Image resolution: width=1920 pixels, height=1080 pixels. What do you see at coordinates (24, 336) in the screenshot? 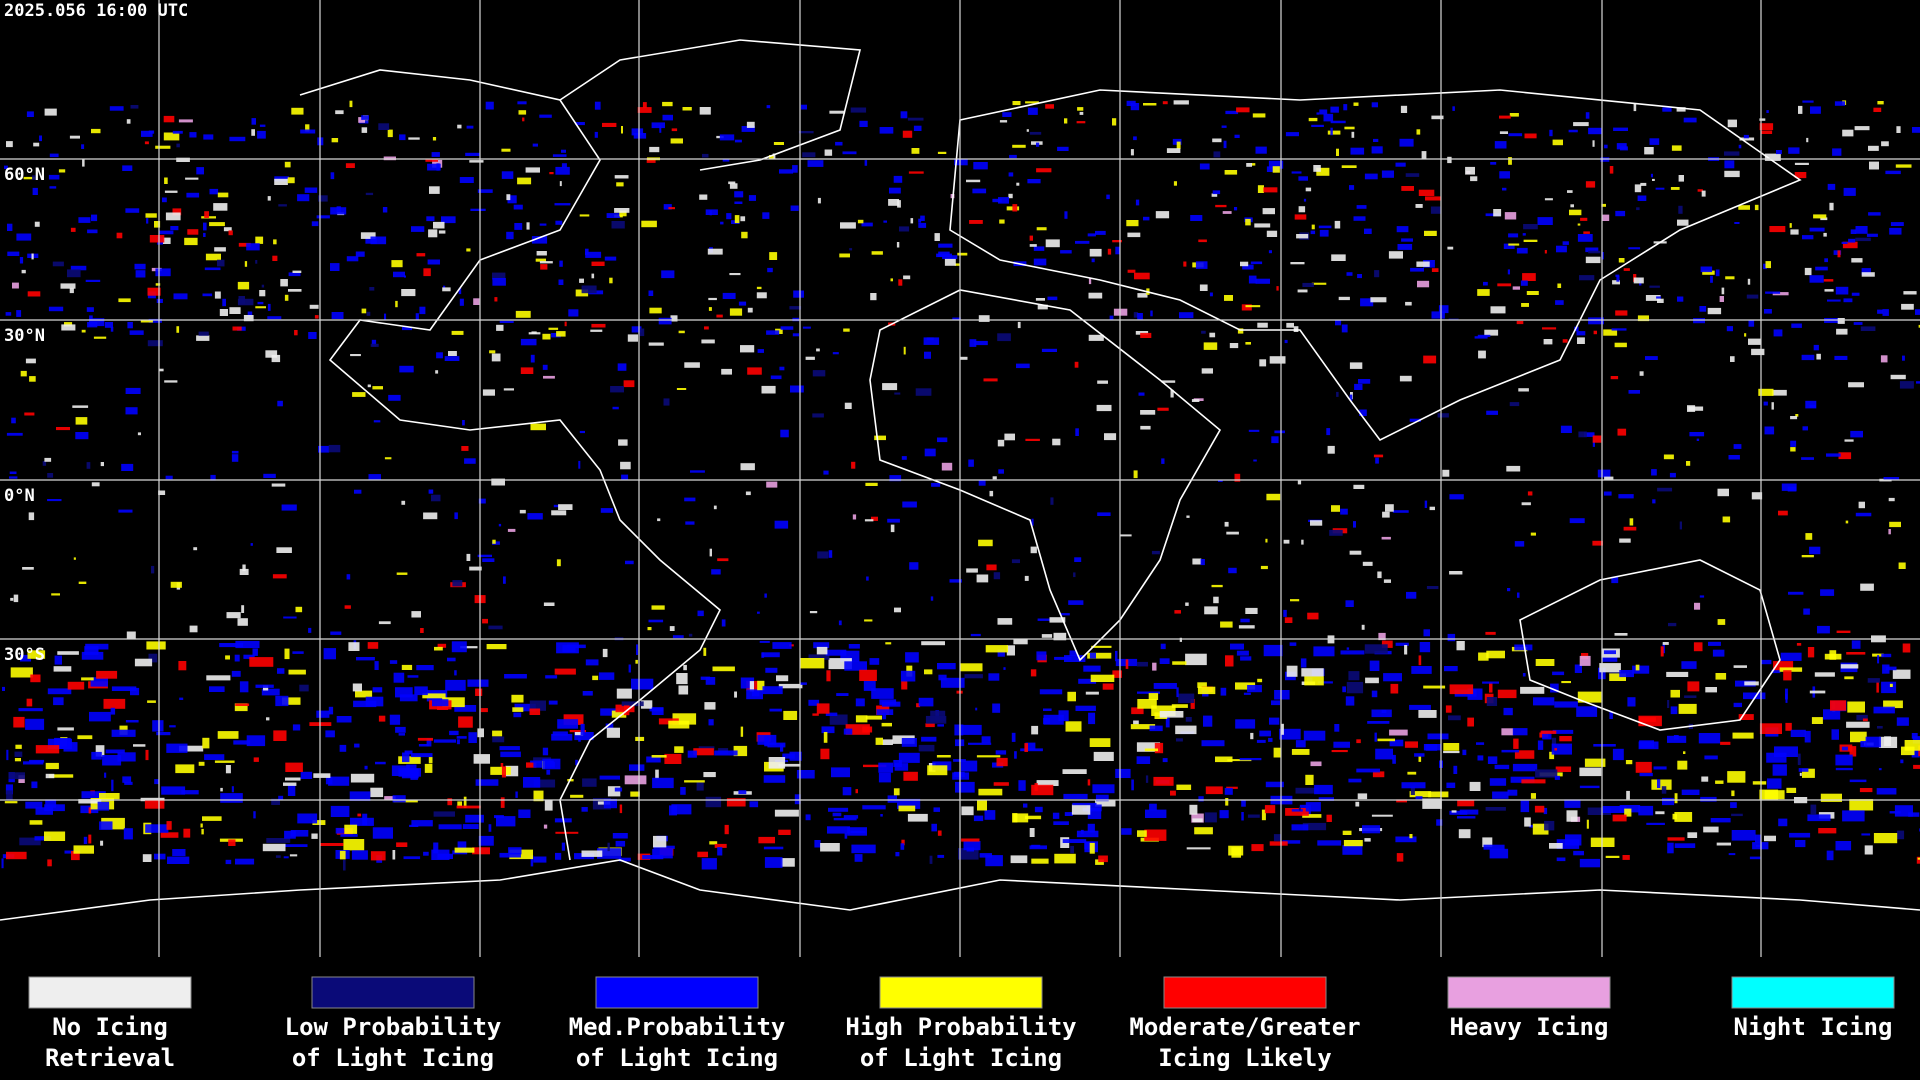
I see `latitude-label: 30°N` at bounding box center [24, 336].